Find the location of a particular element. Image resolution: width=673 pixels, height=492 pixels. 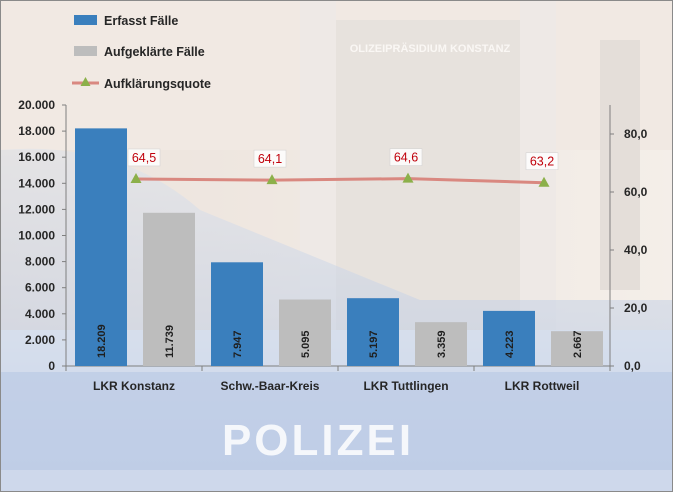

quote-line-series: 64,5 64,1 64,6 63,2 is located at coordinates (343, 167).